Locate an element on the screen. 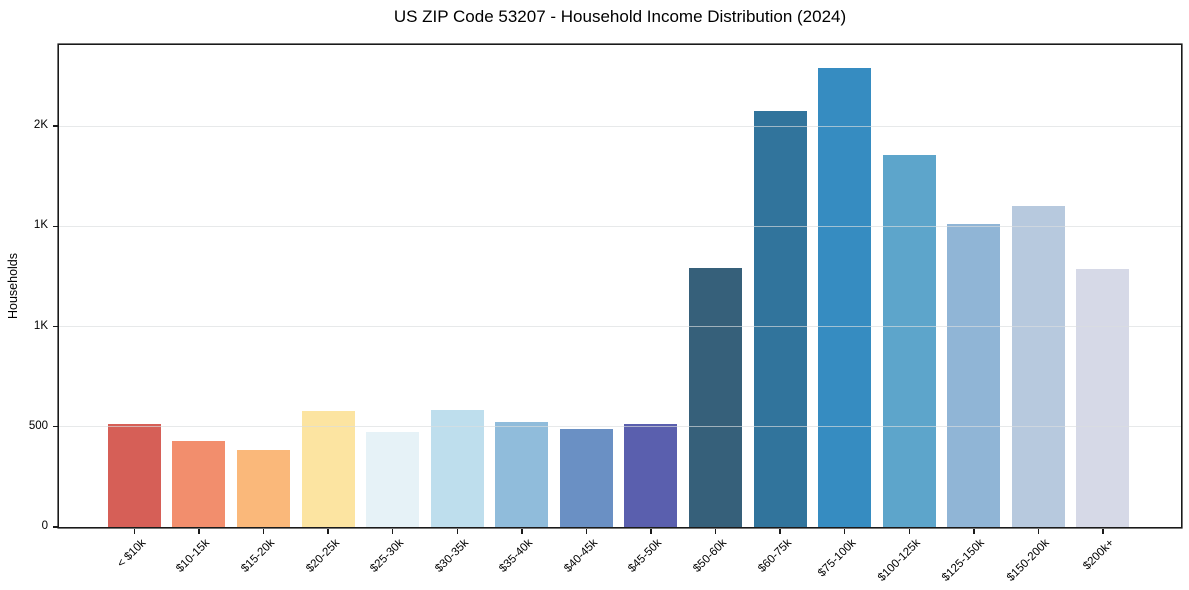  x-tick-label: $15-20k is located at coordinates (258, 556).